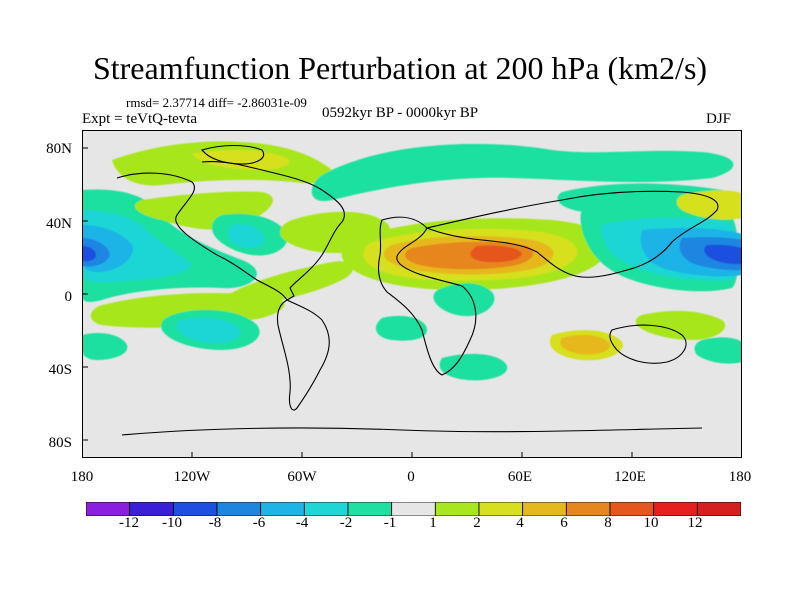  Describe the element at coordinates (520, 523) in the screenshot. I see `colorbar-label: 4` at that location.